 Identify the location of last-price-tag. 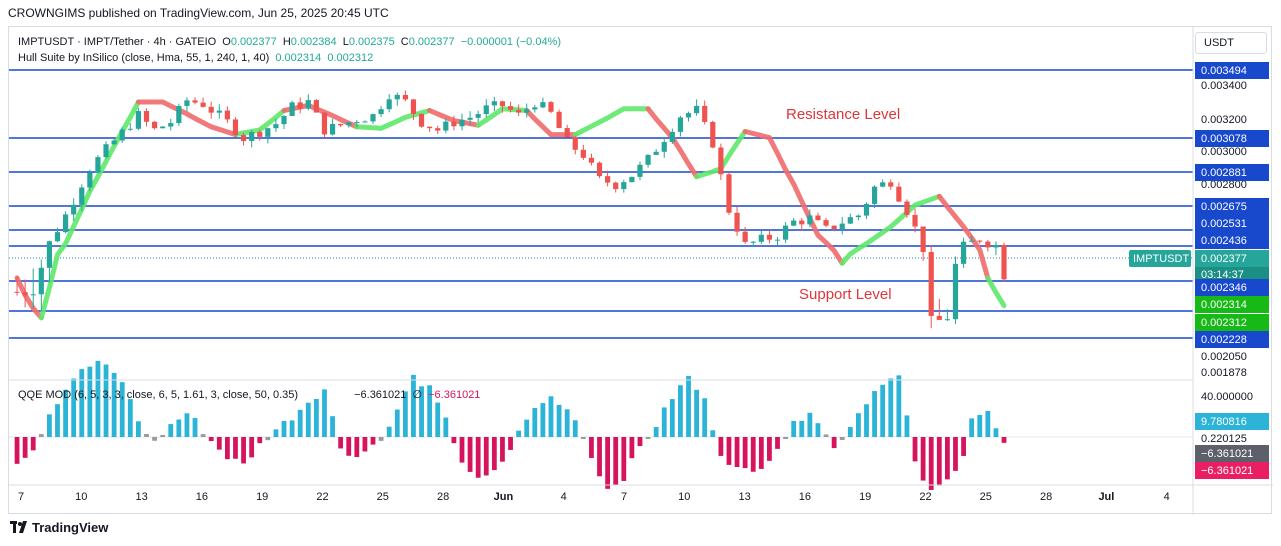
(1232, 258).